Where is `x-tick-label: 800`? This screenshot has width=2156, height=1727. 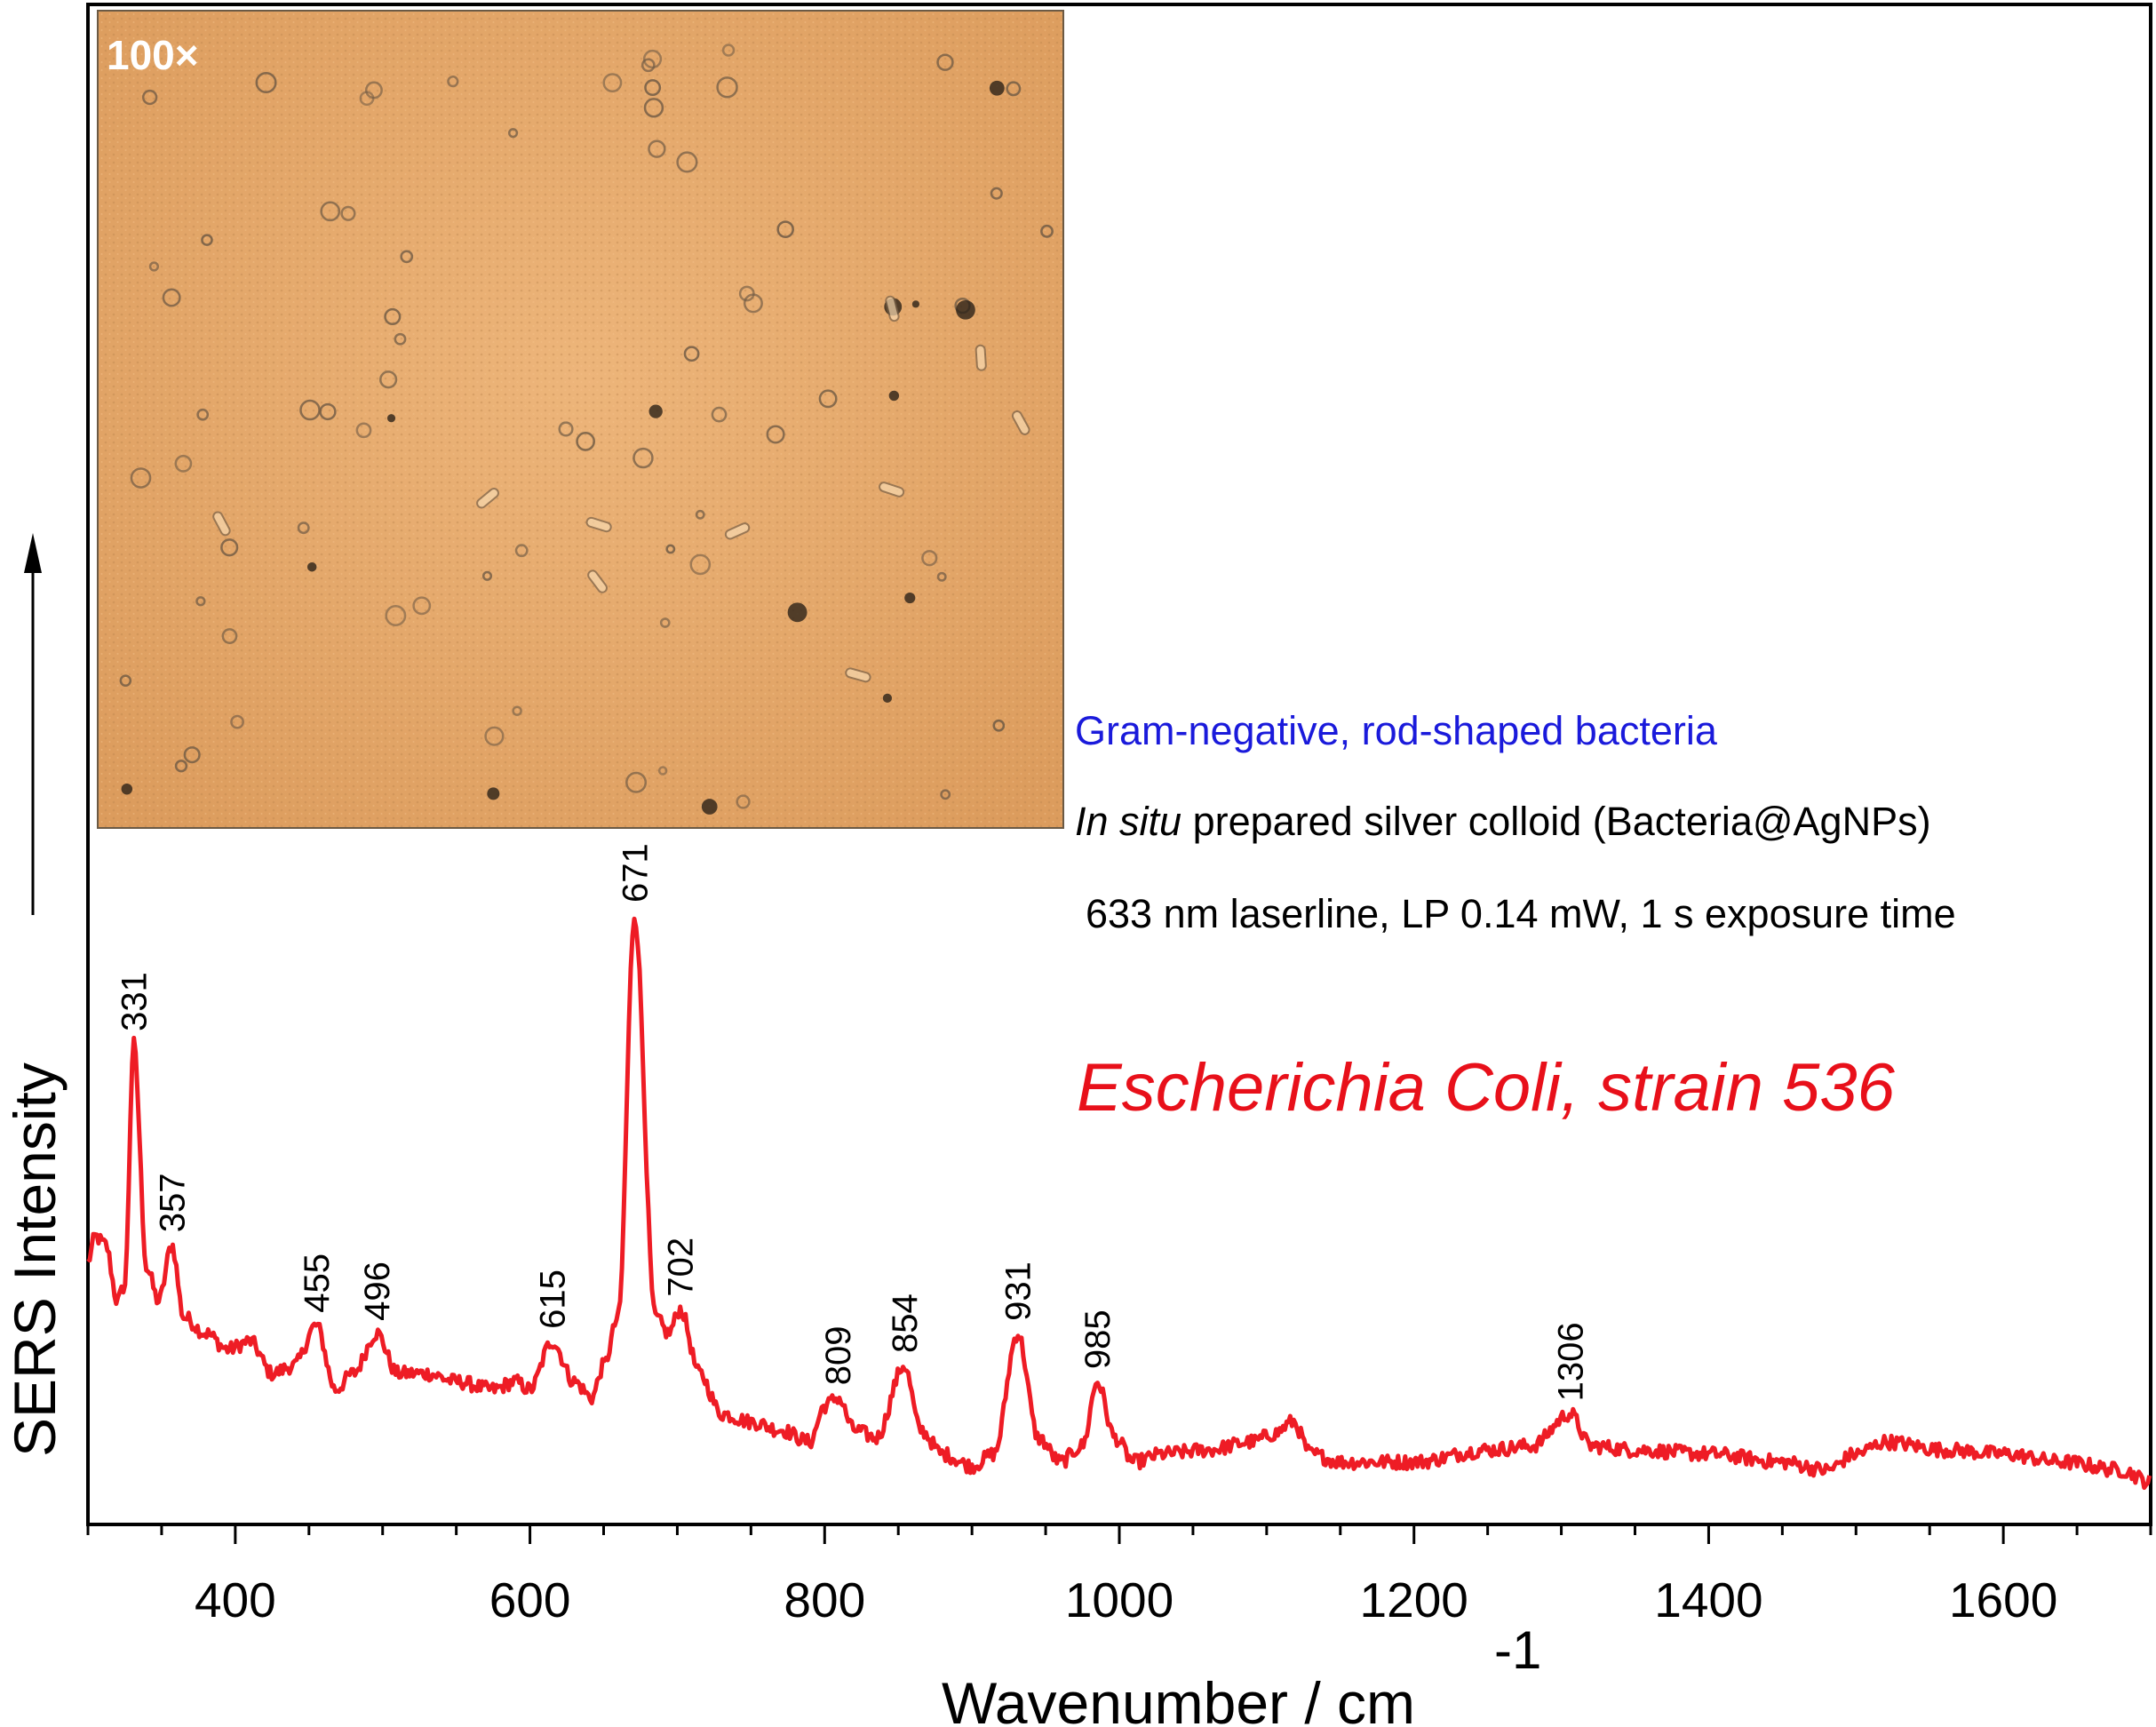
x-tick-label: 800 is located at coordinates (824, 1600).